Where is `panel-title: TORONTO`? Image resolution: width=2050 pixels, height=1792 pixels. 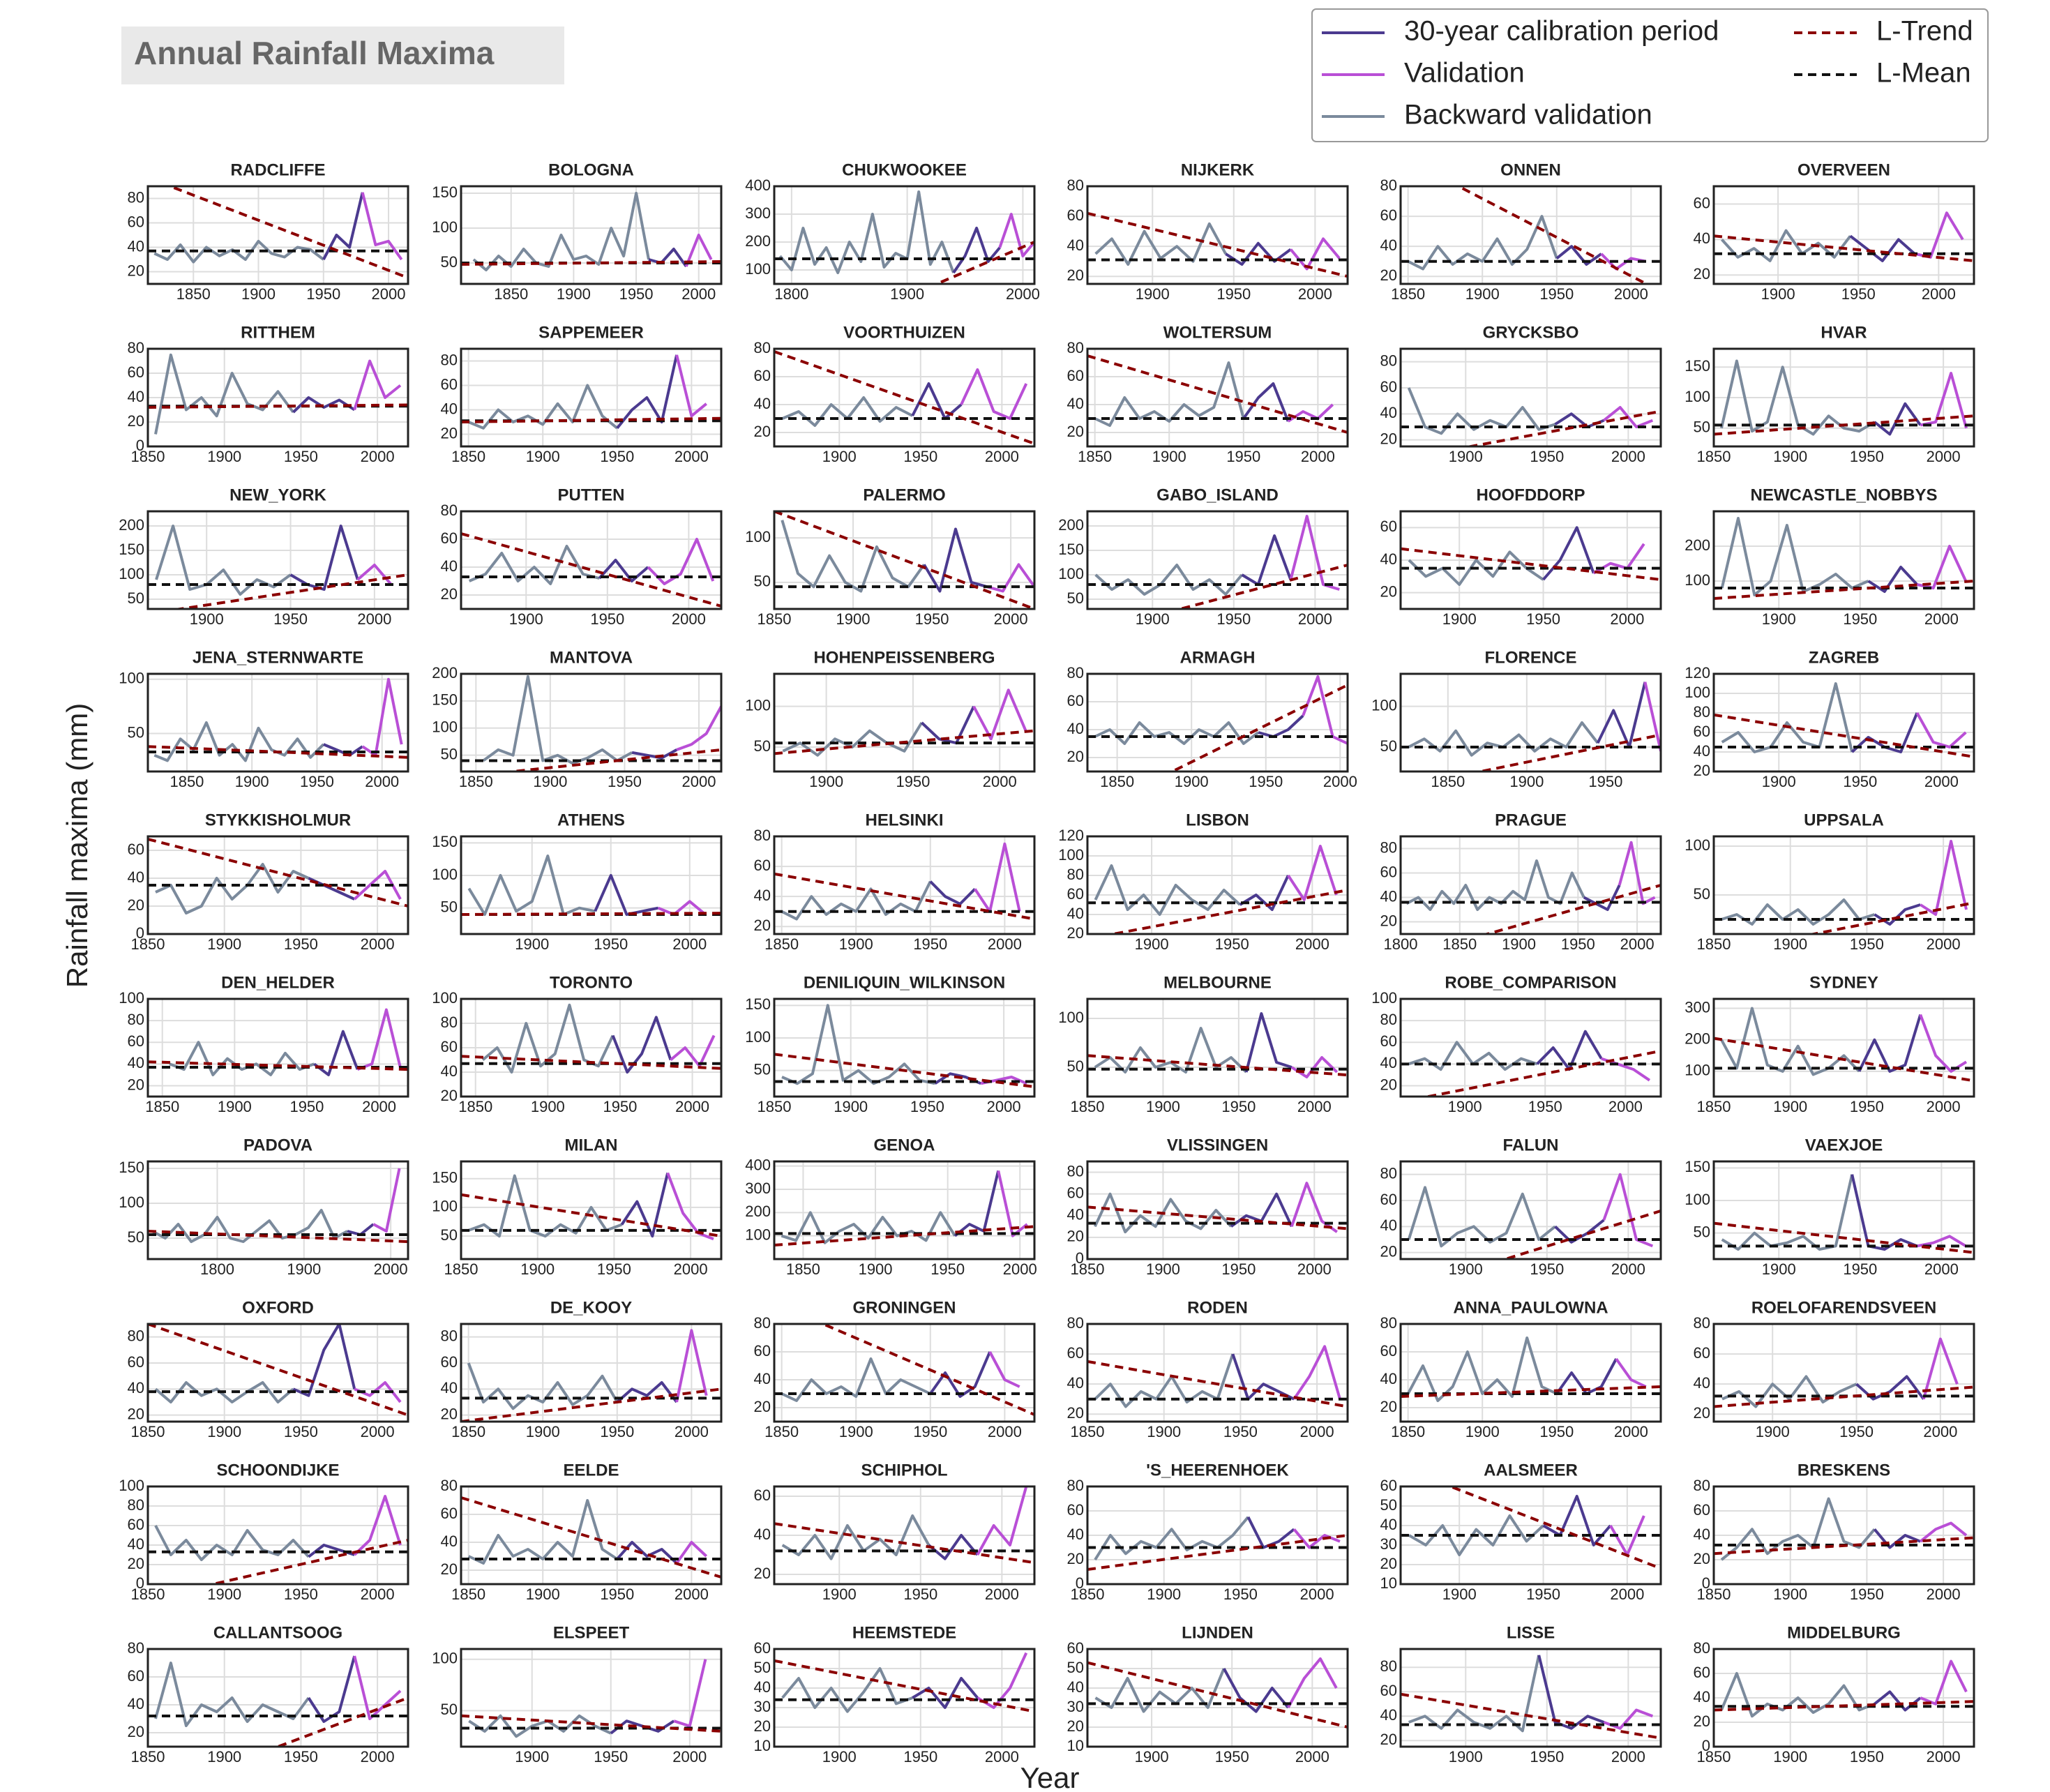 panel-title: TORONTO is located at coordinates (591, 982).